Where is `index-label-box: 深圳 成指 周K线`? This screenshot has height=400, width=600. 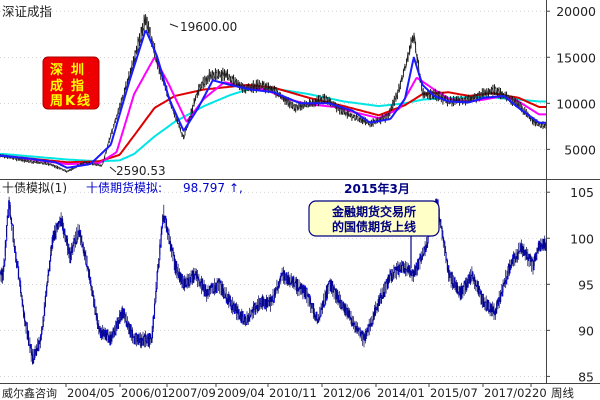
index-label-box: 深圳 成指 周K线 is located at coordinates (71, 83).